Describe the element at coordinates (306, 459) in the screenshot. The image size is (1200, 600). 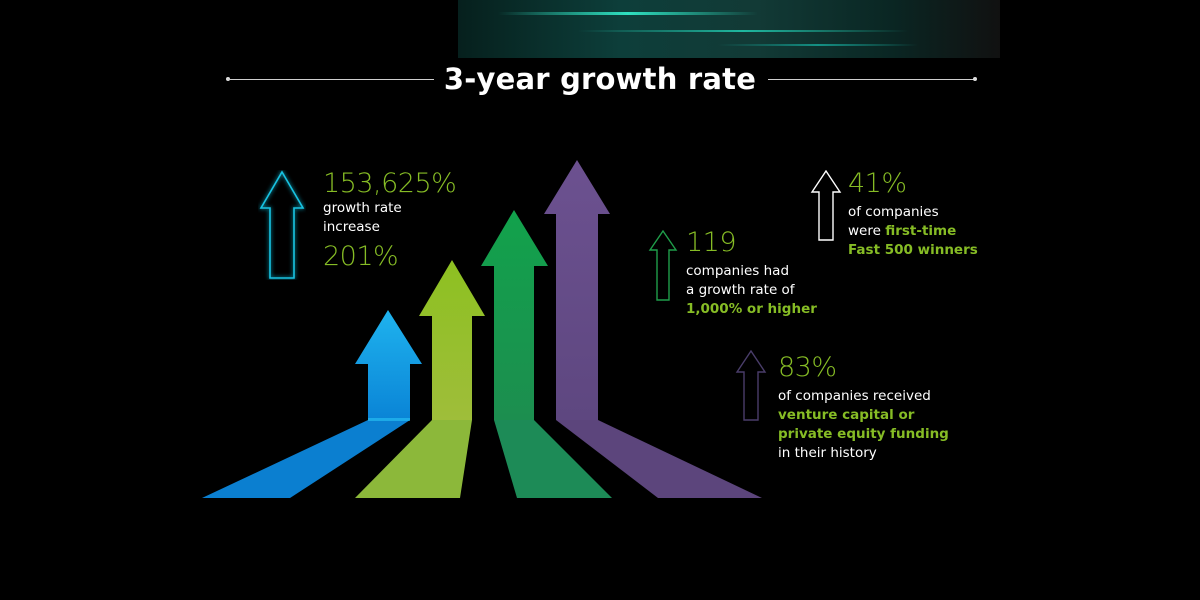
I see `blue-arrow-base` at that location.